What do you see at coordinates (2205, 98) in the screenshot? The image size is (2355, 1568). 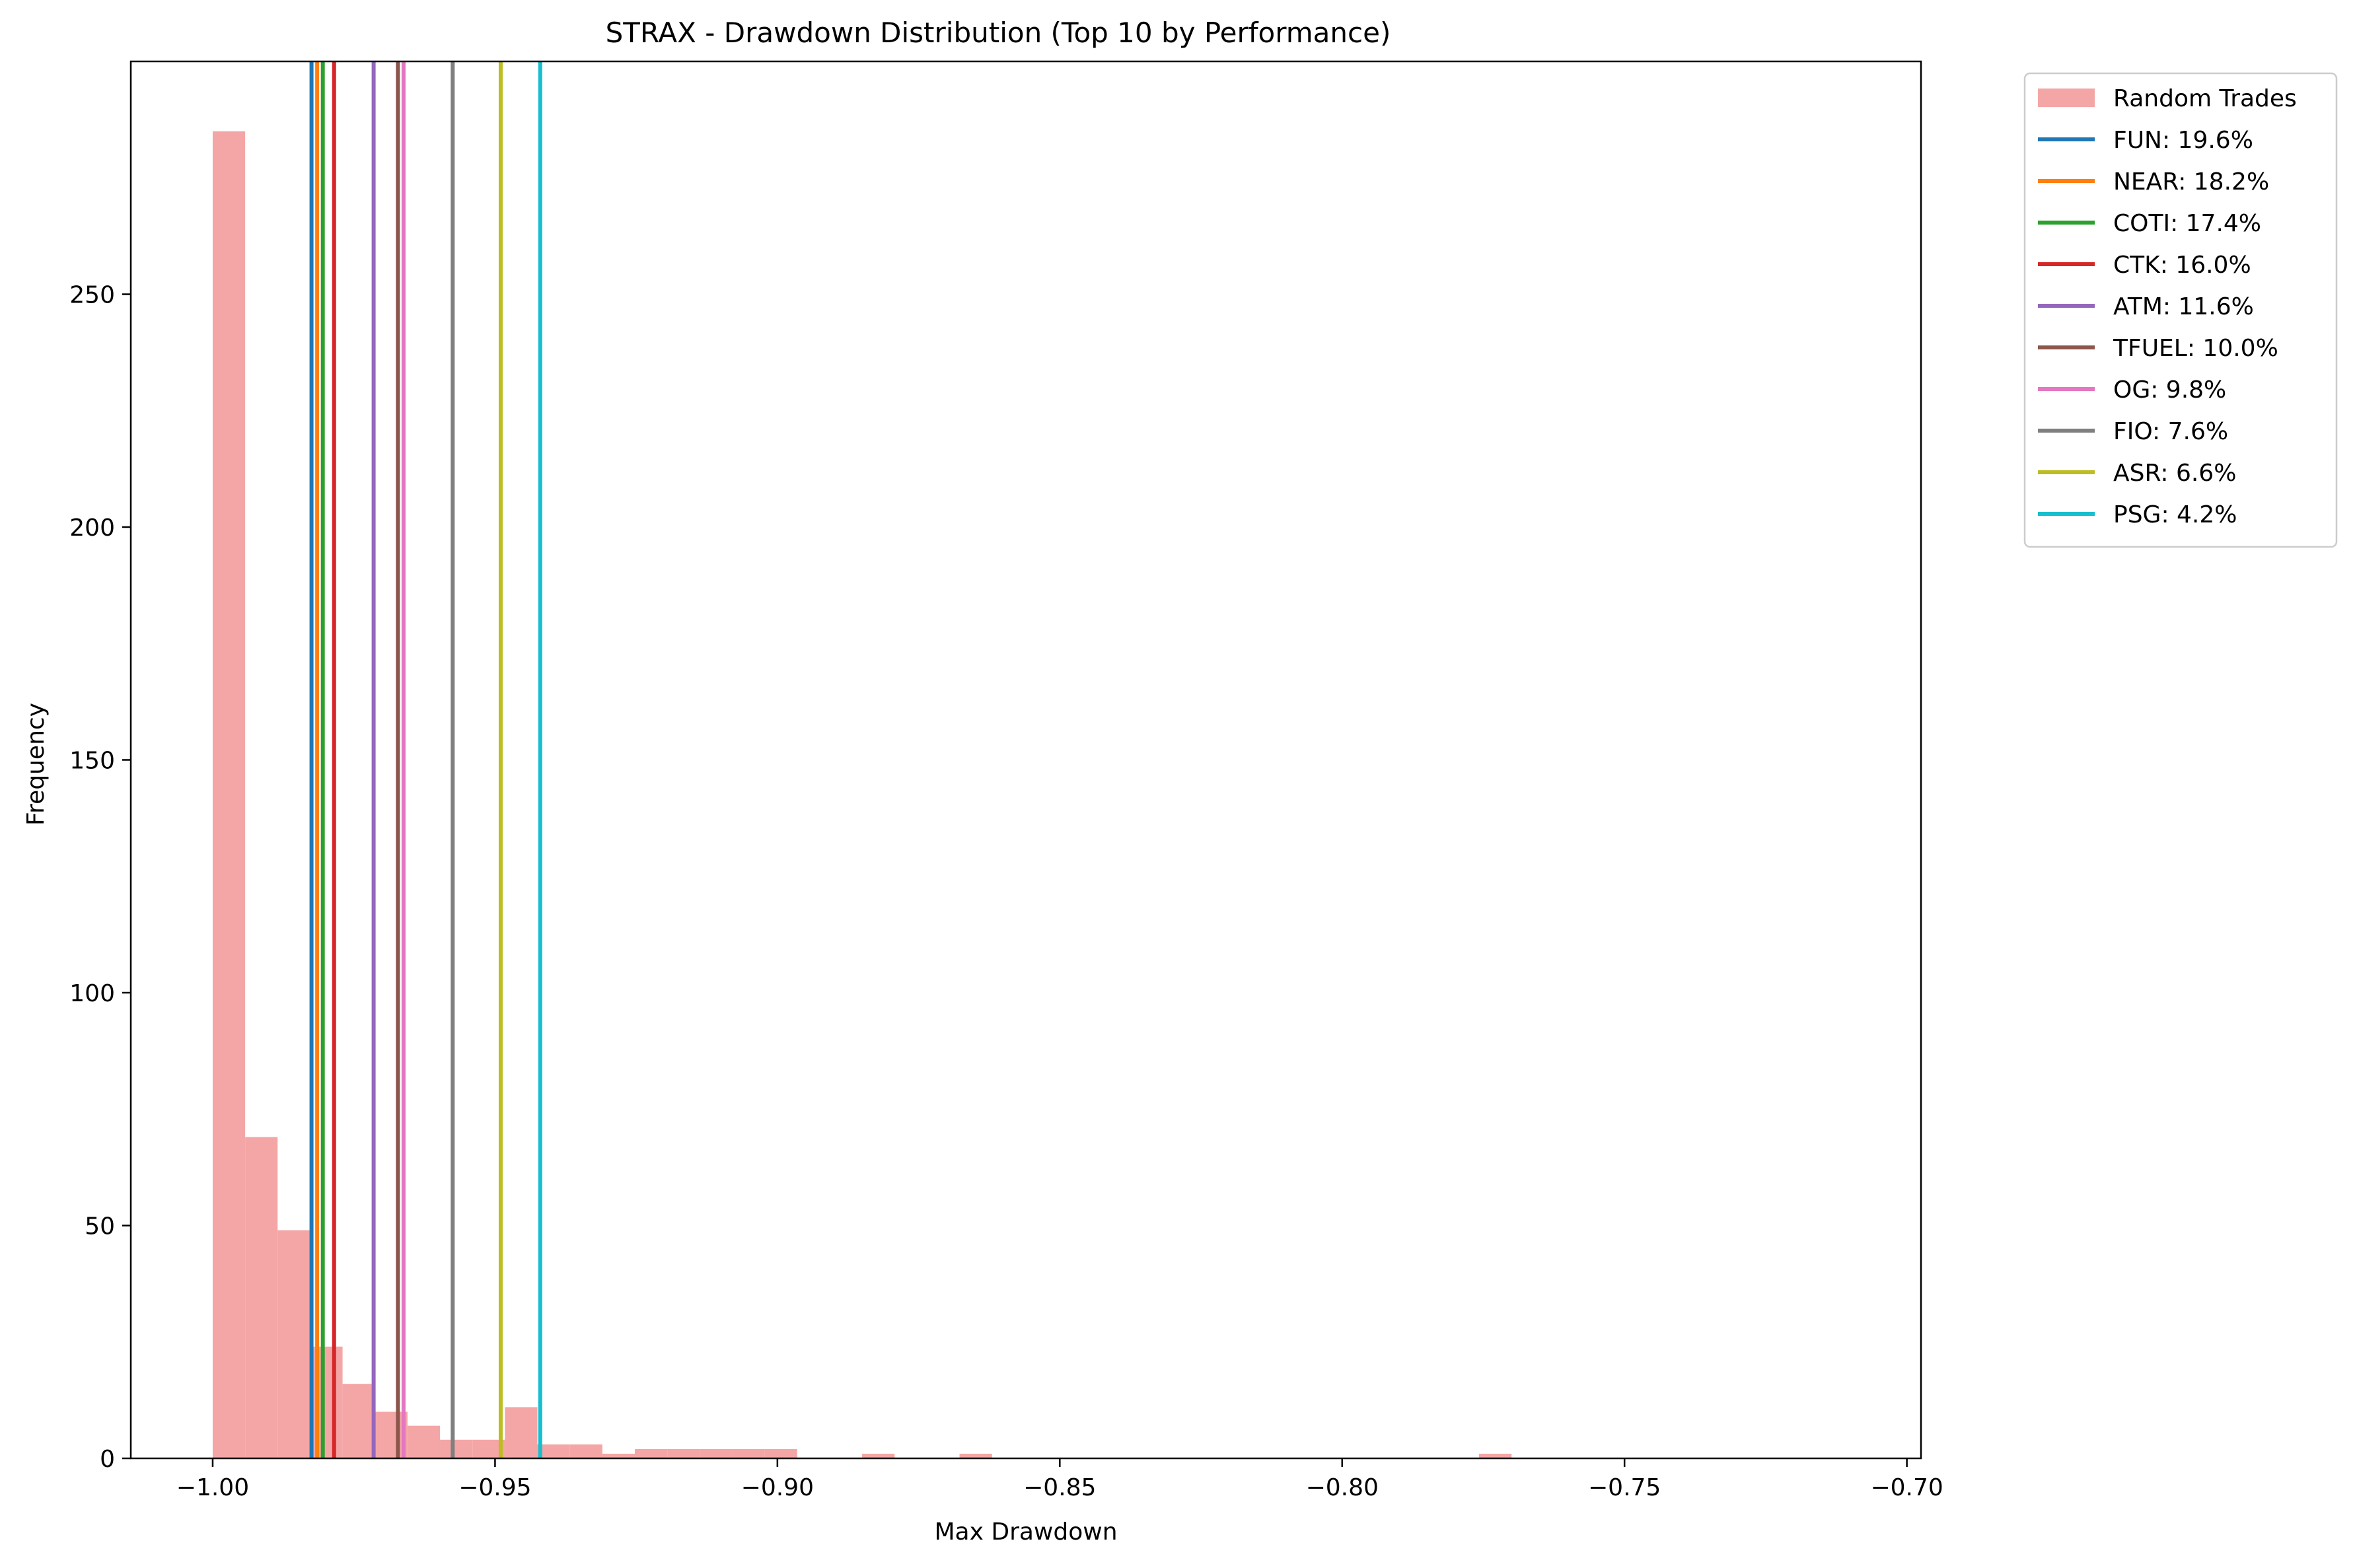 I see `legend-label-random-trades: Random Trades` at bounding box center [2205, 98].